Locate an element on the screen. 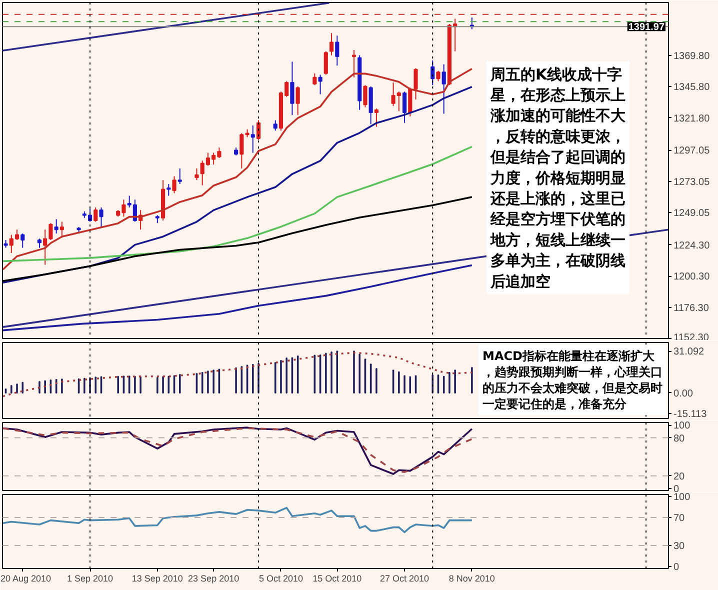 Image resolution: width=718 pixels, height=590 pixels. y-tick-label: 1224.30 is located at coordinates (692, 246).